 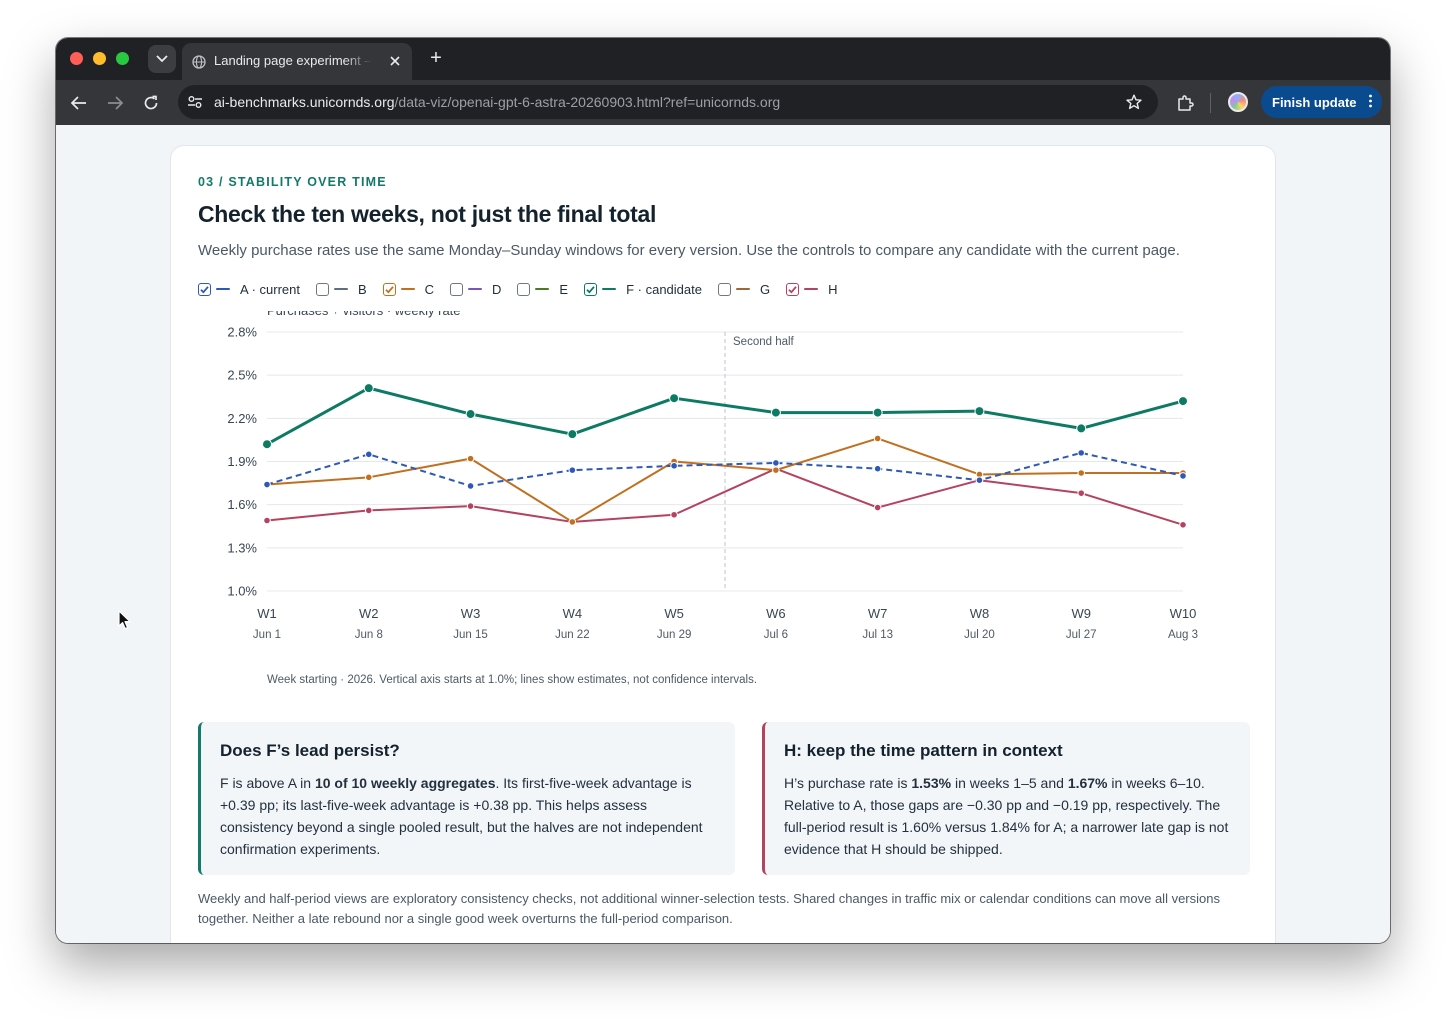 I want to click on x-tick-label: W8, so click(x=980, y=613).